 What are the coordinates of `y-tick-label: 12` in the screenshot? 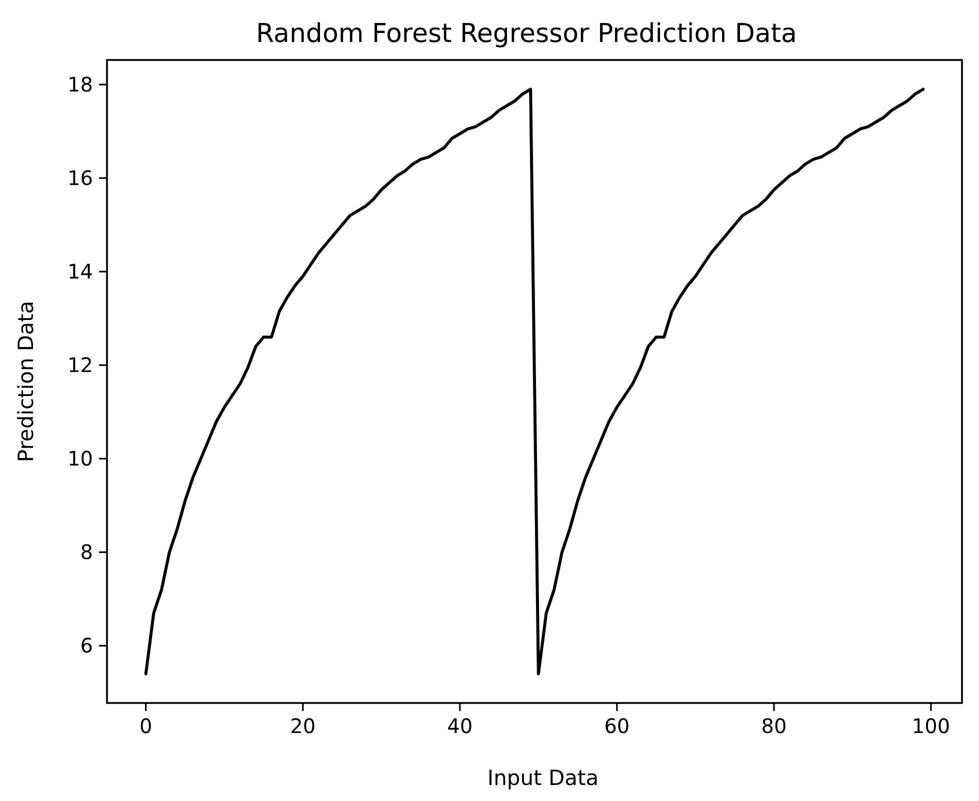 It's located at (80, 365).